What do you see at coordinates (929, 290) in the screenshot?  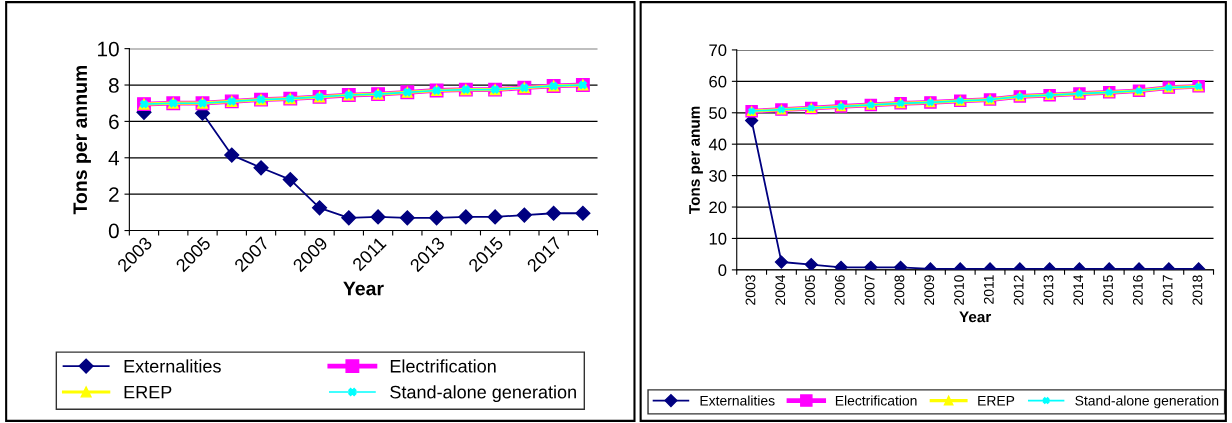 I see `x-tick-label: 2009` at bounding box center [929, 290].